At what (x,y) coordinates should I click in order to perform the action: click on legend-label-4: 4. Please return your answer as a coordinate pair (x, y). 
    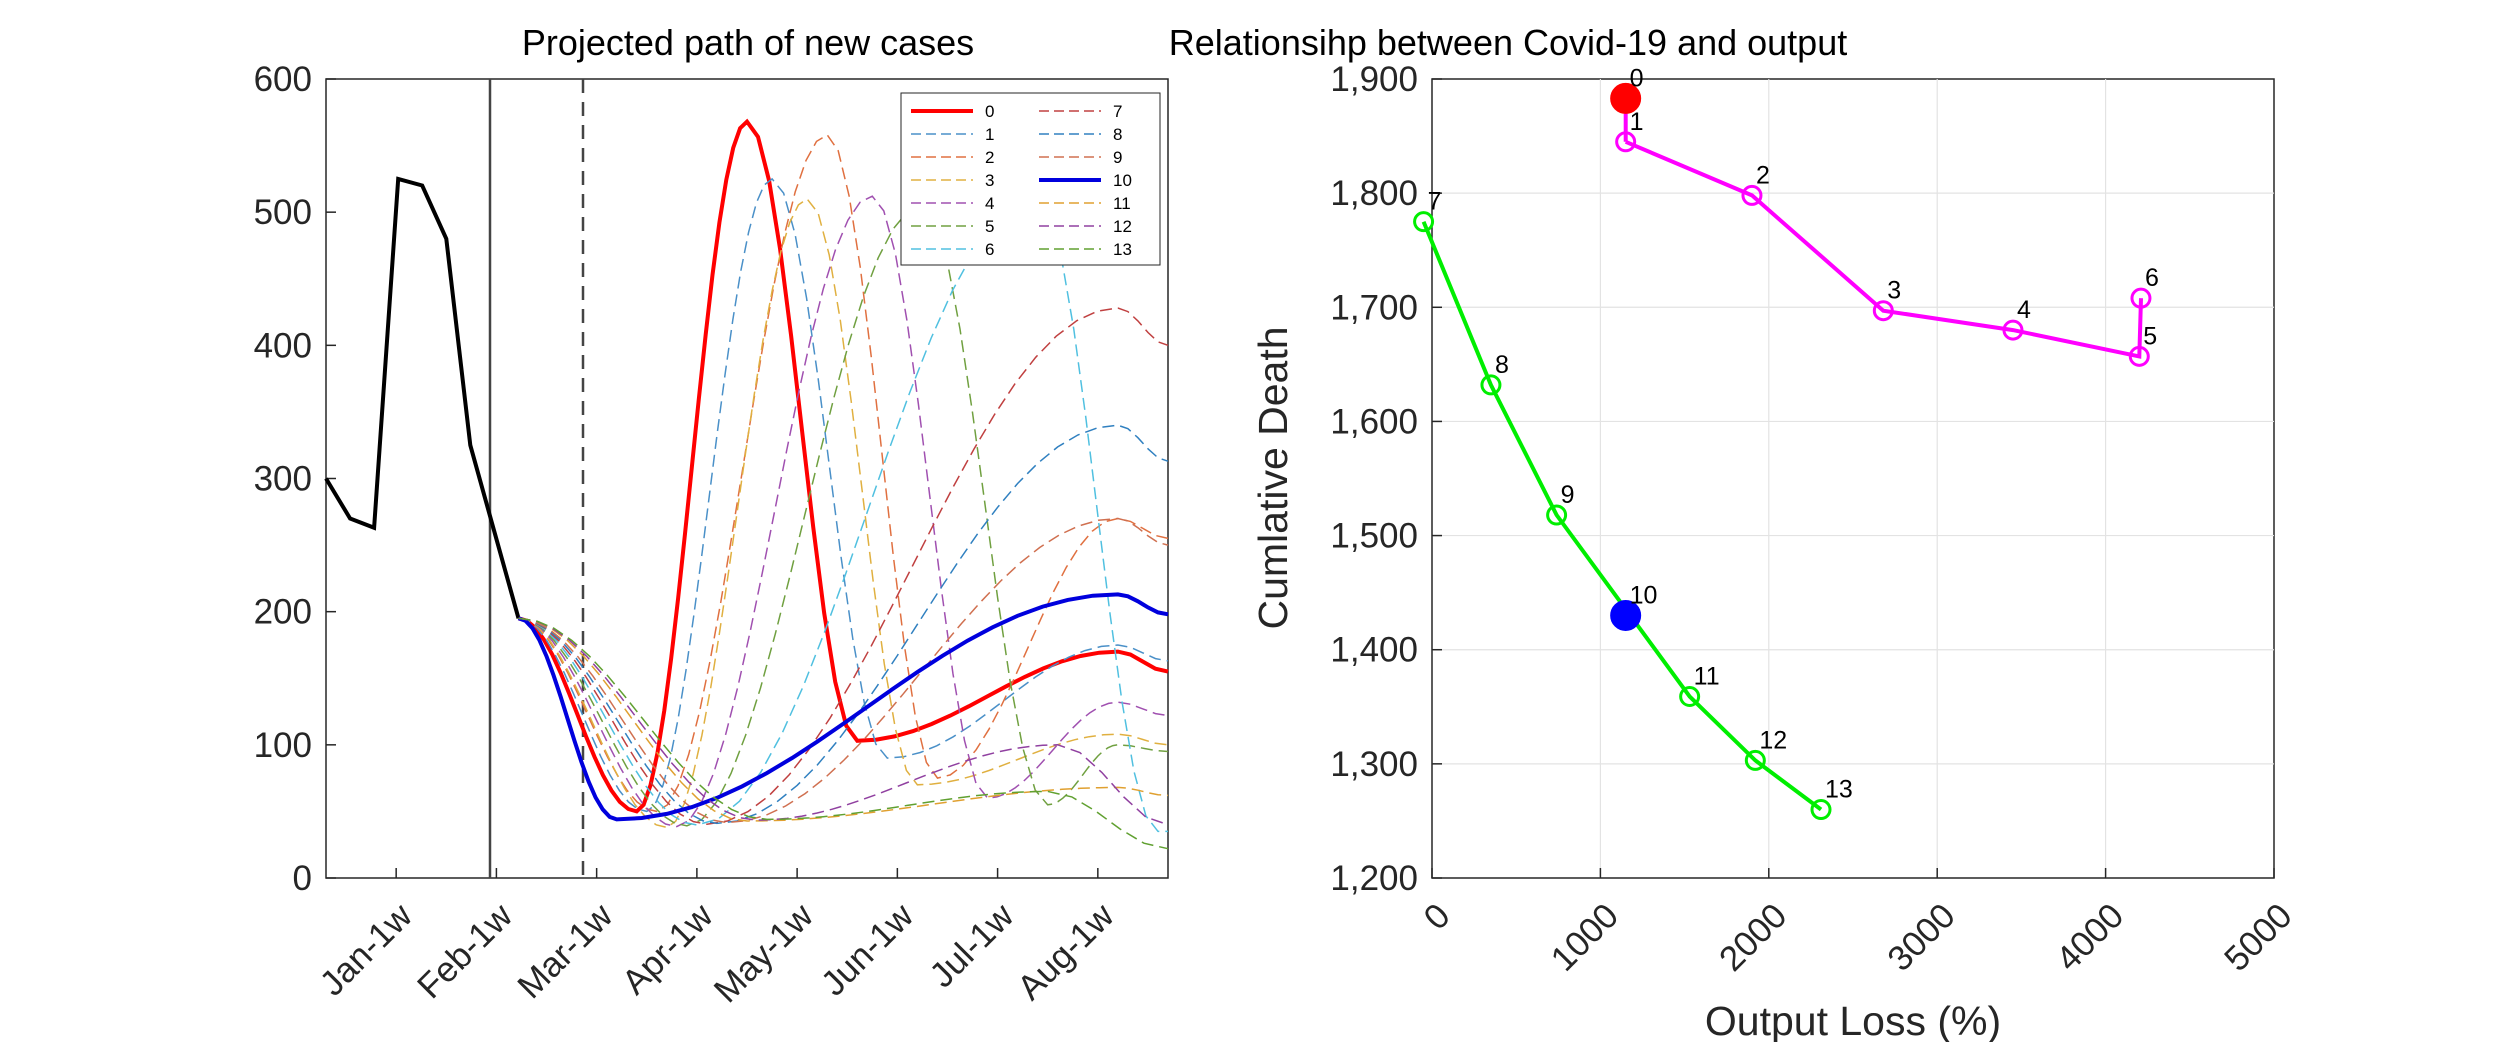
    Looking at the image, I should click on (989, 203).